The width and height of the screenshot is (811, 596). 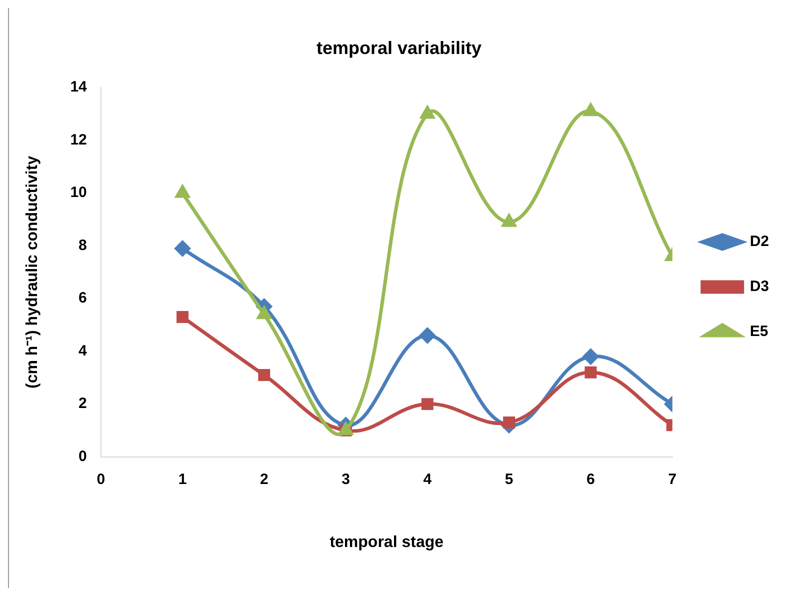 I want to click on legend-label: D3, so click(x=760, y=287).